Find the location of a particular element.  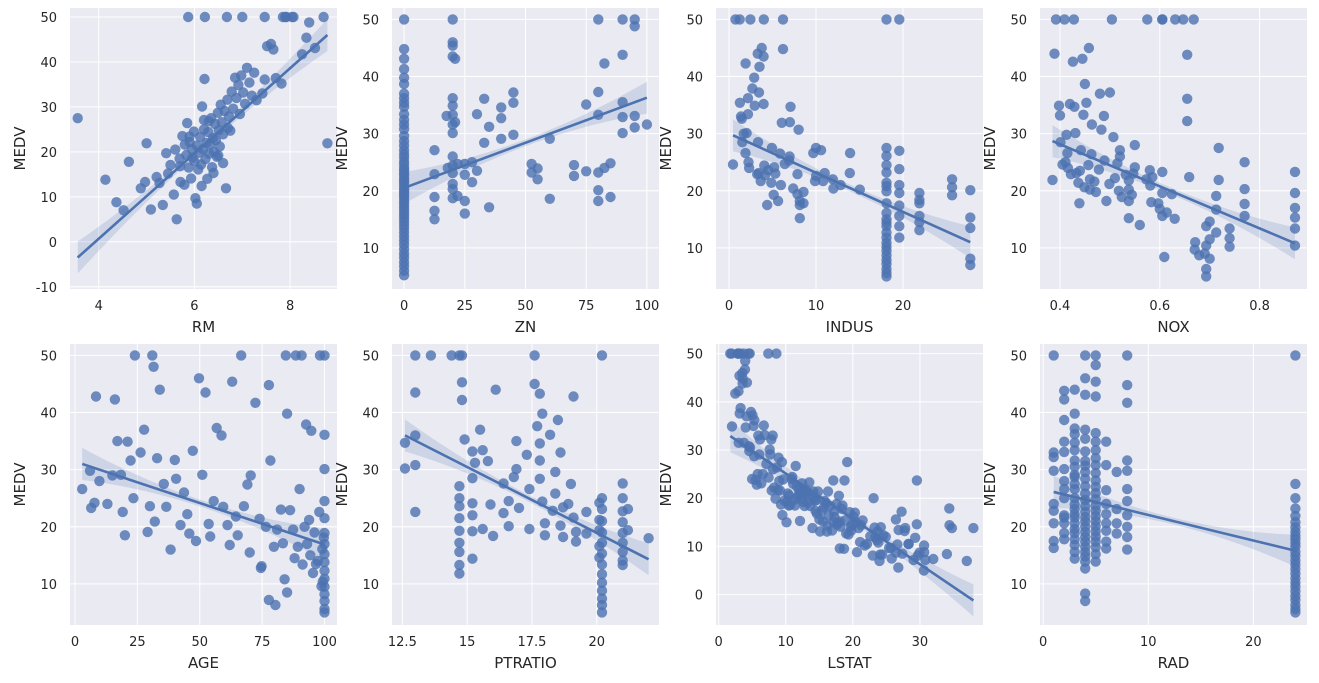

subplot-zn: 0 25 50 75 100 10 20 30 40 50 ZN MEDV is located at coordinates (496, 172).